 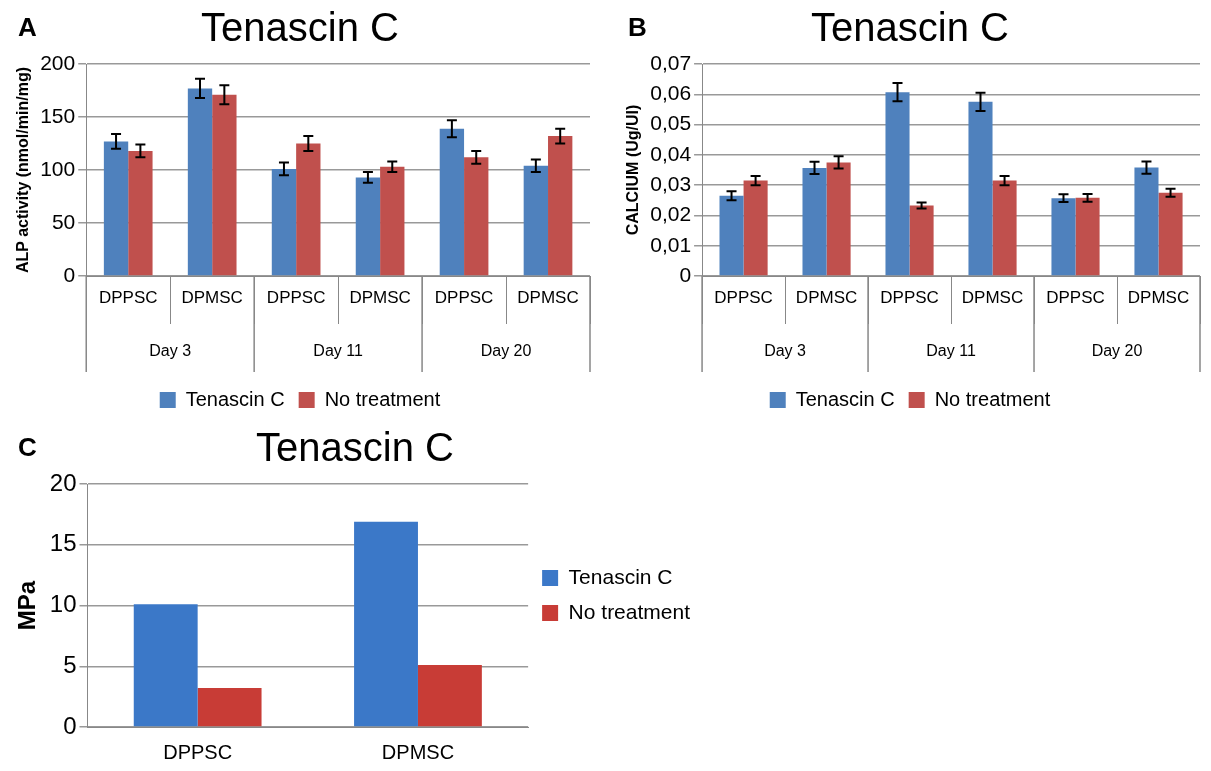 What do you see at coordinates (633, 170) in the screenshot?
I see `y-axis-title: CALCIUM (Ug/UI)` at bounding box center [633, 170].